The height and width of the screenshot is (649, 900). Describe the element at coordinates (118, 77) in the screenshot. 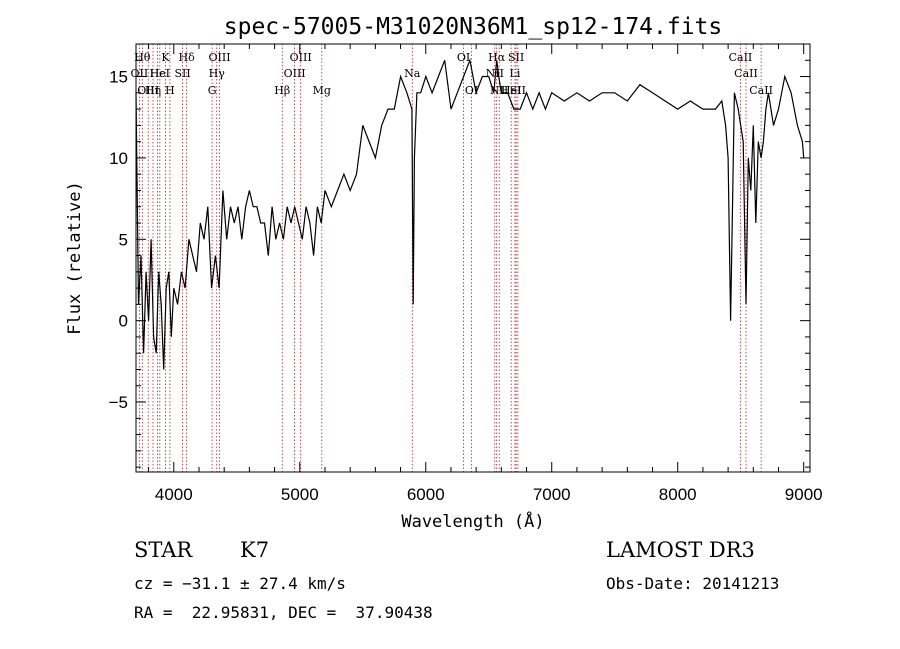

I see `y-tick-label: 15` at that location.